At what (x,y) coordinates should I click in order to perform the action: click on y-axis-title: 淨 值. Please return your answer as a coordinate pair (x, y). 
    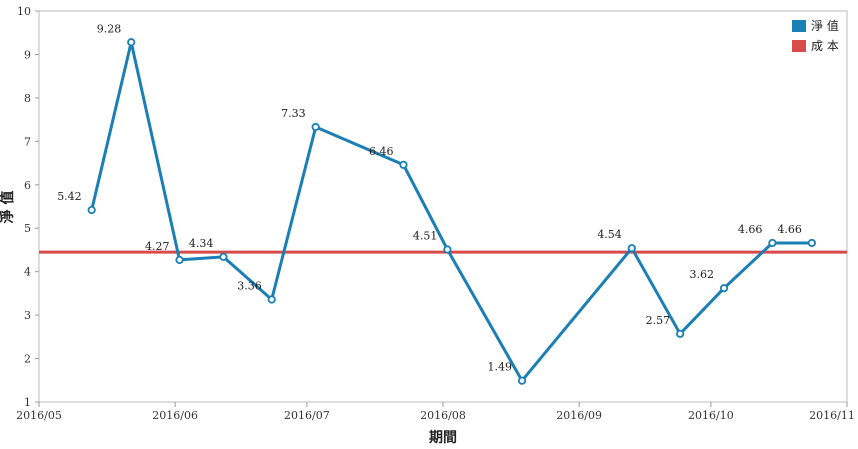
    Looking at the image, I should click on (8, 207).